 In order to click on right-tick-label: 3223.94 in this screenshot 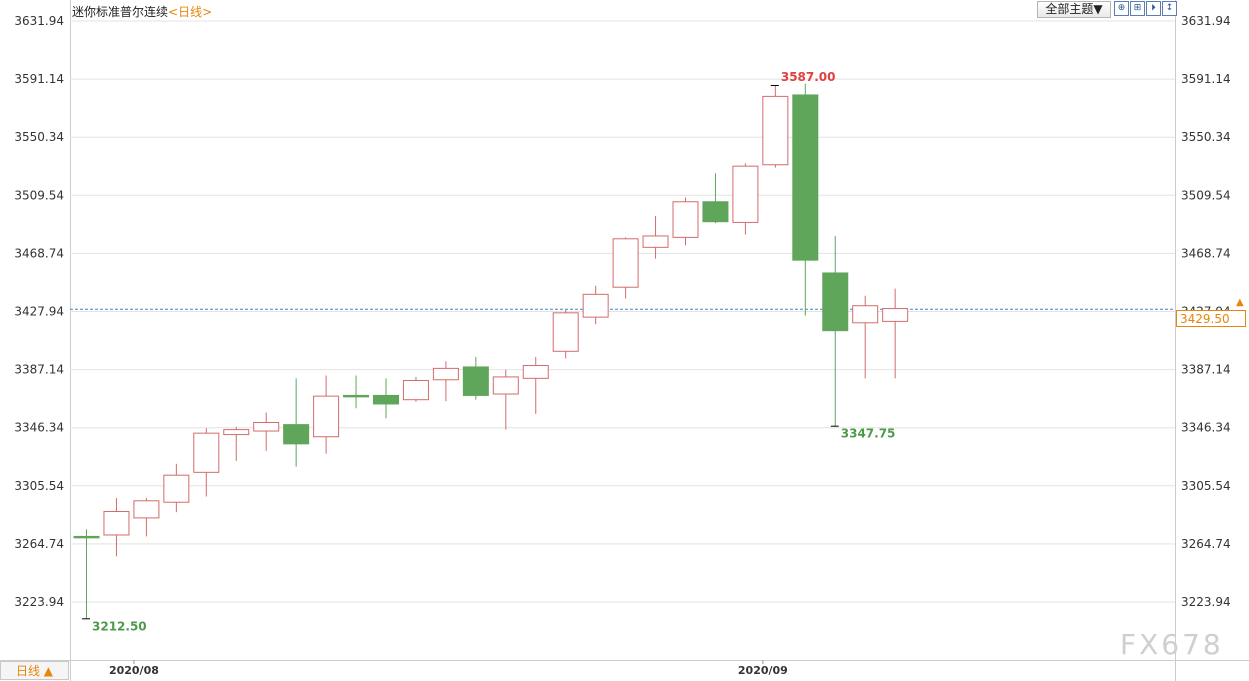, I will do `click(1206, 602)`.